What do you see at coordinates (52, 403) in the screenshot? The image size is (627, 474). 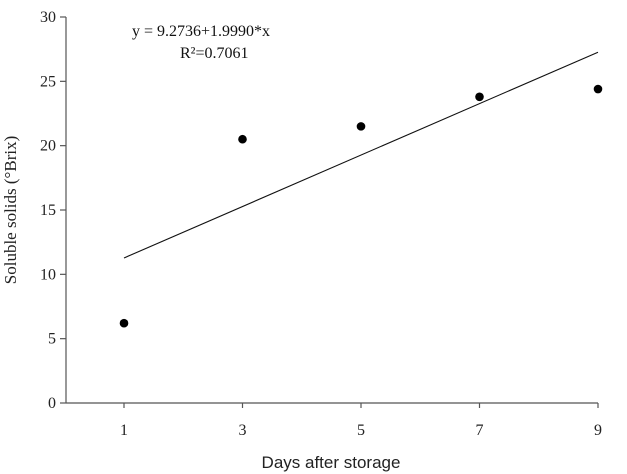 I see `y-tick-label: 0` at bounding box center [52, 403].